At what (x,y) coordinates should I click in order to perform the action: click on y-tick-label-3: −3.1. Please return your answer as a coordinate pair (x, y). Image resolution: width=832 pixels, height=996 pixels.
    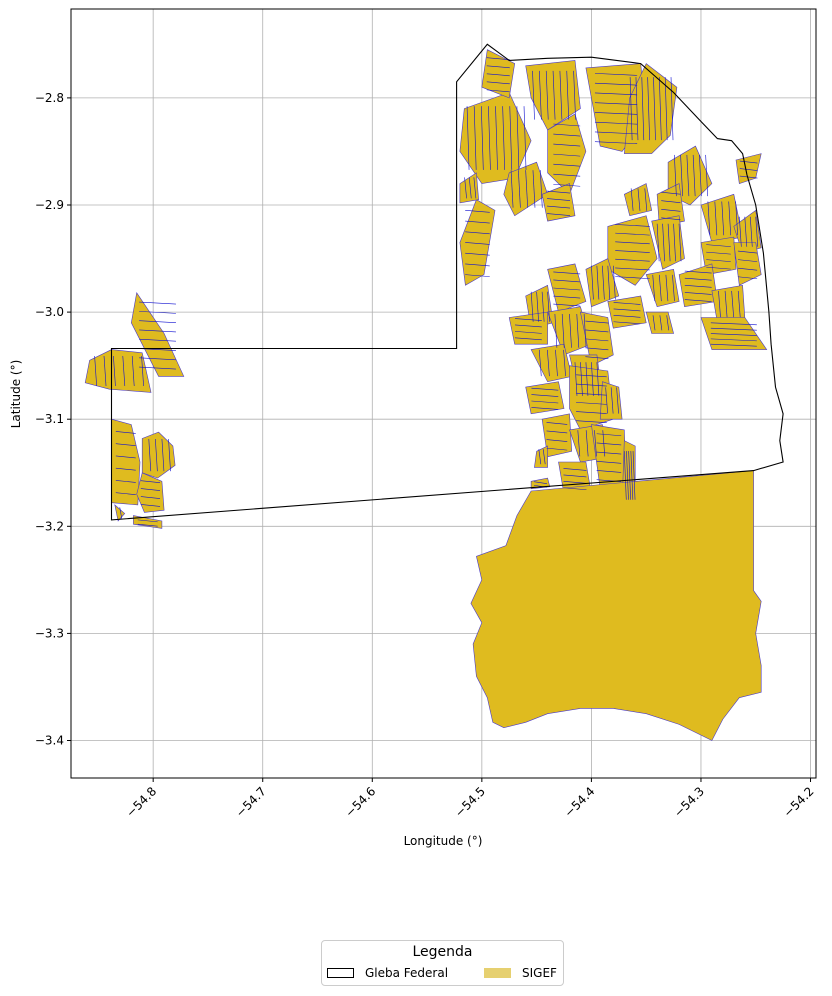
    Looking at the image, I should click on (49, 419).